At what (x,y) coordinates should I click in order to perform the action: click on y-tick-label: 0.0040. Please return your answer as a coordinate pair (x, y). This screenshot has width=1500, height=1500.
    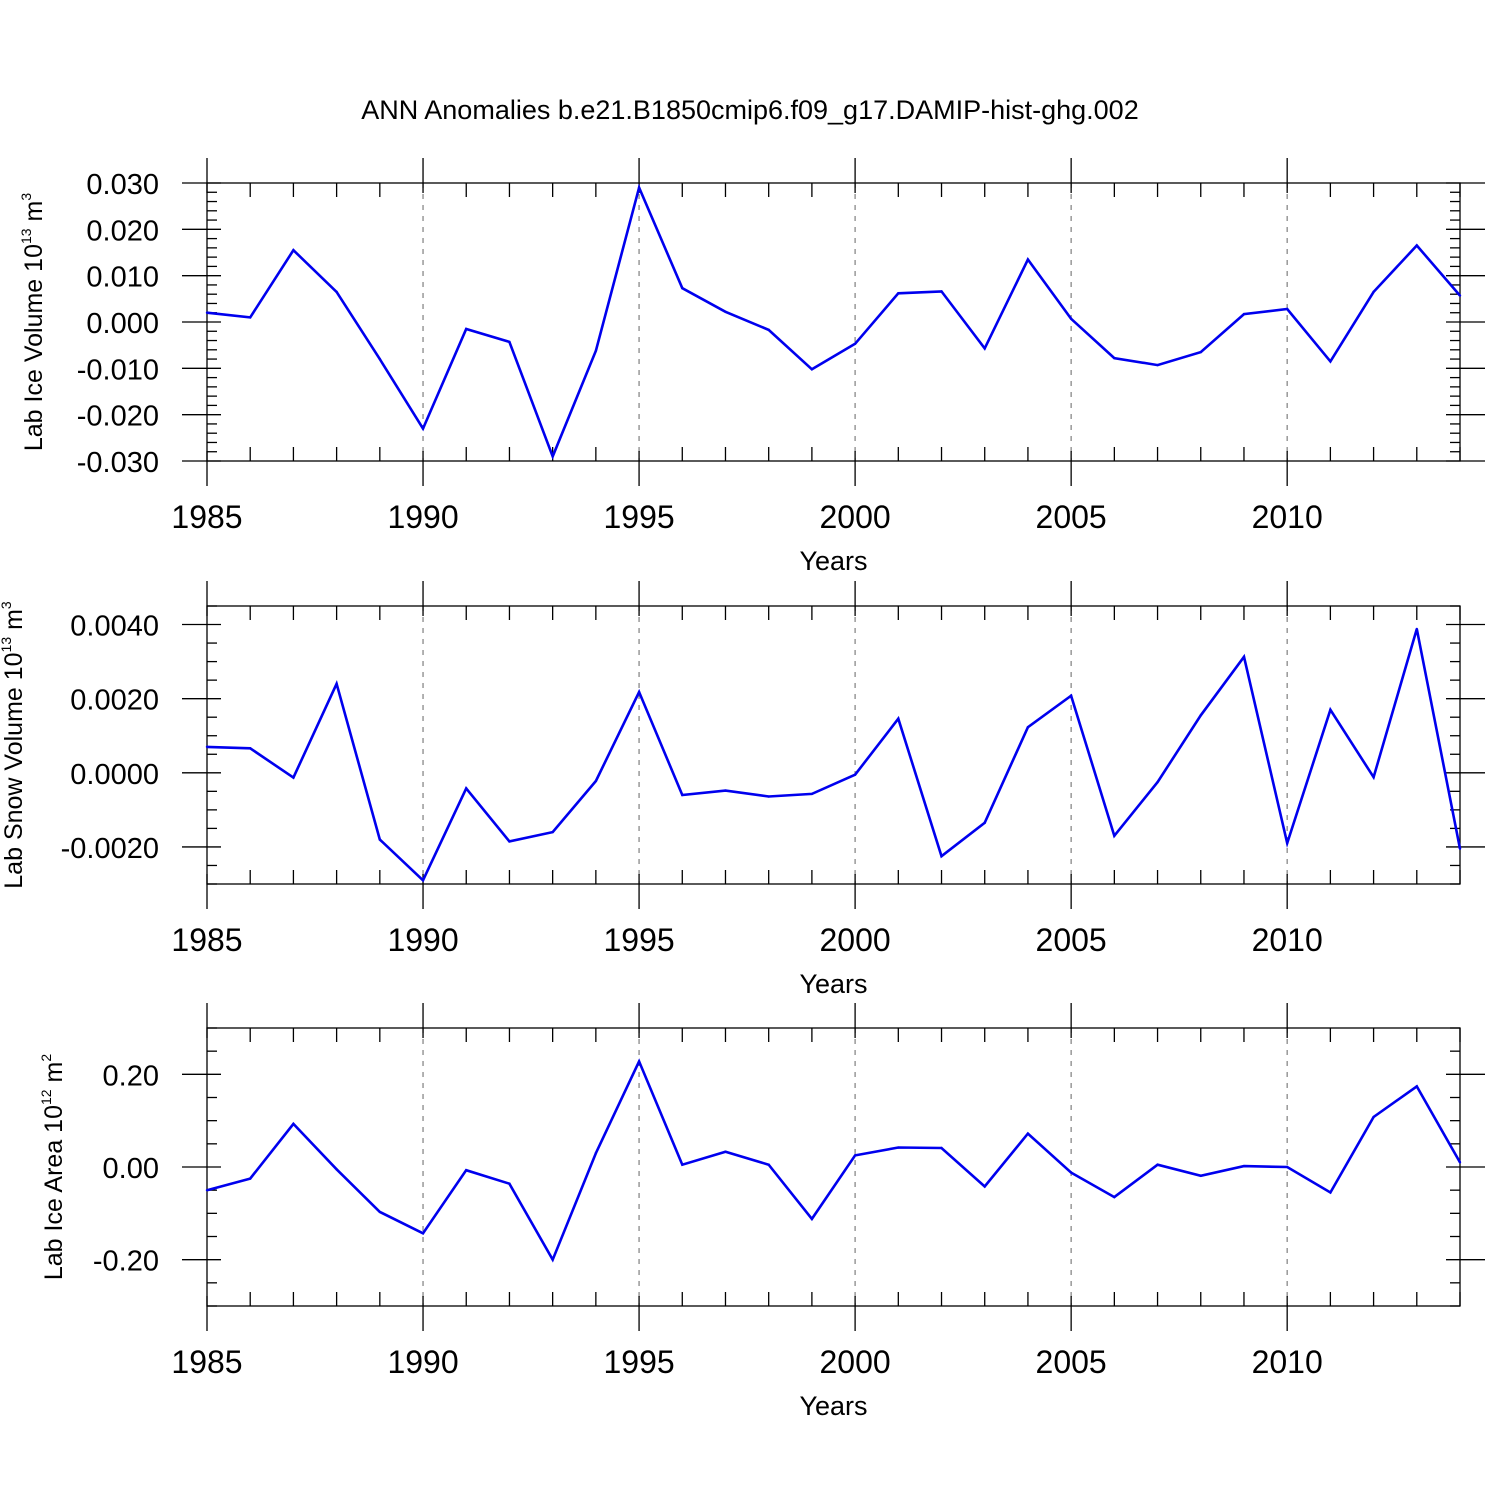
    Looking at the image, I should click on (114, 627).